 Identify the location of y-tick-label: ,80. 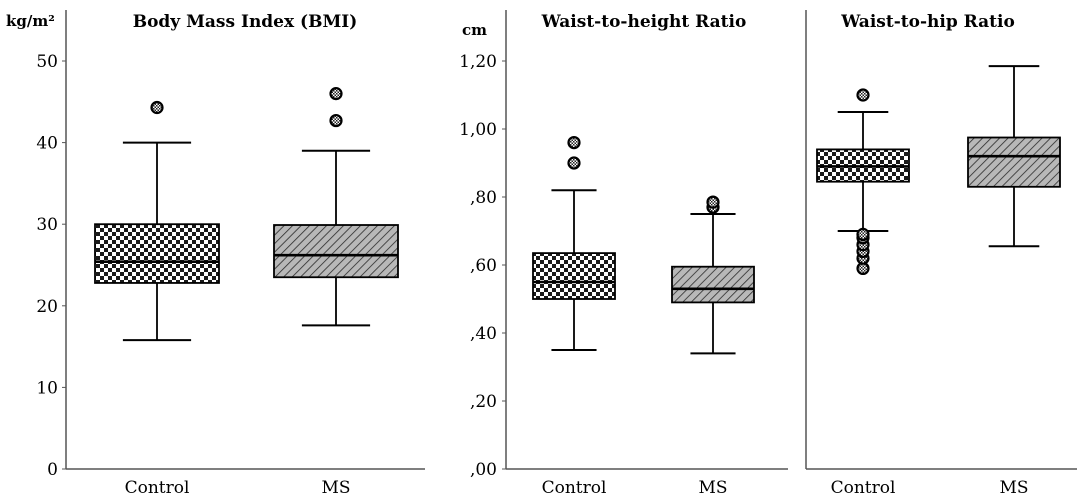
(483, 198).